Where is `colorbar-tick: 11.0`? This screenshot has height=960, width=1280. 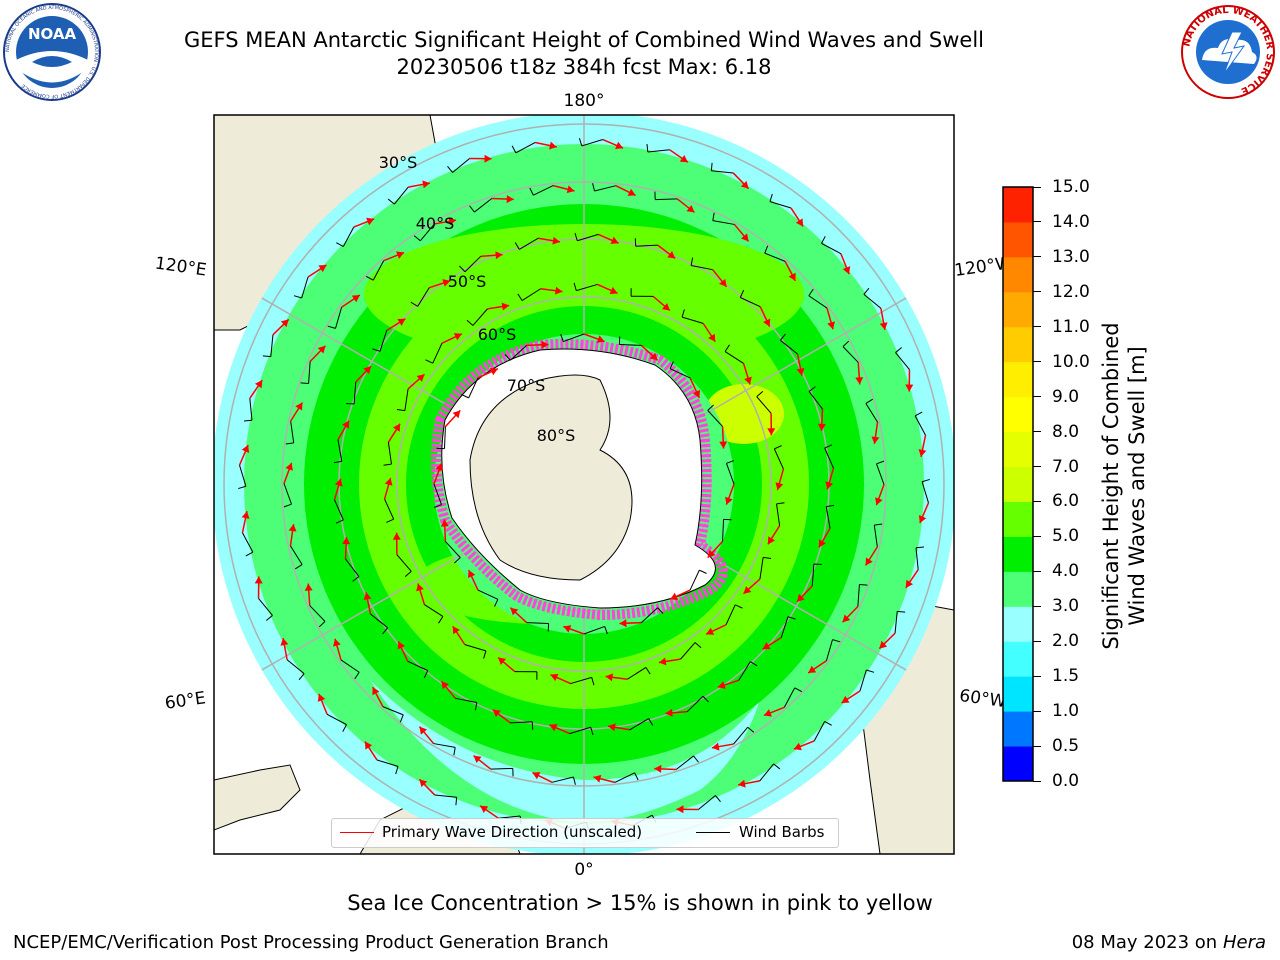 colorbar-tick: 11.0 is located at coordinates (1071, 326).